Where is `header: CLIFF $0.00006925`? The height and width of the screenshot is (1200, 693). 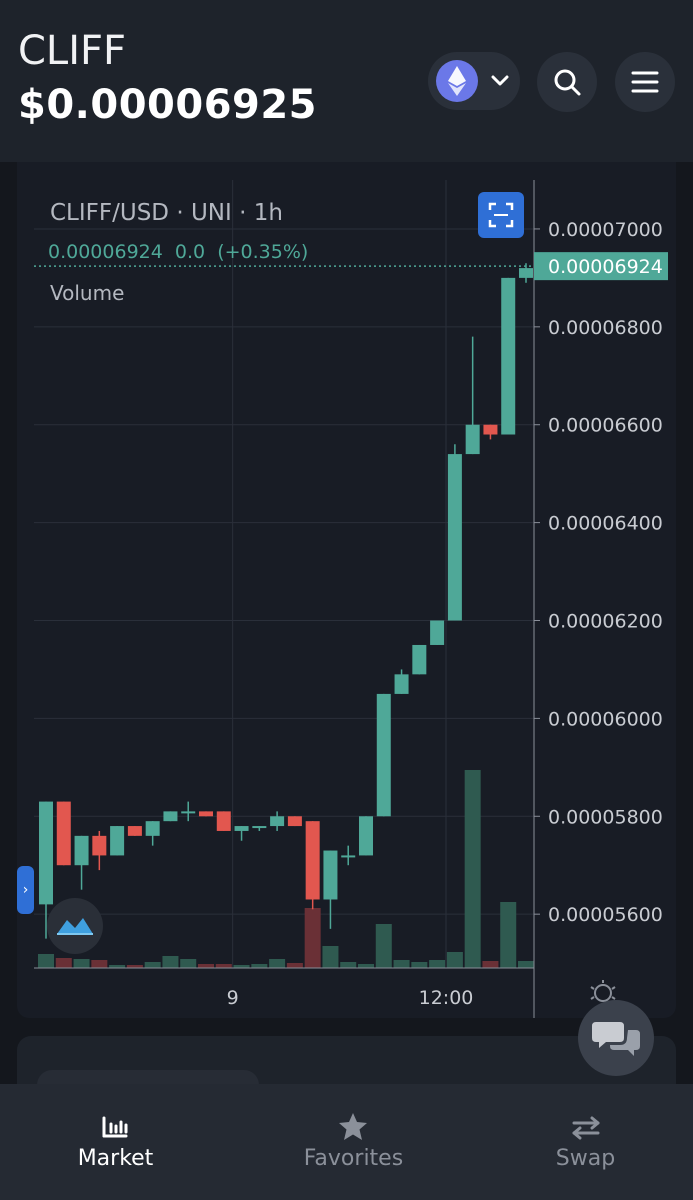
header: CLIFF $0.00006925 is located at coordinates (346, 81).